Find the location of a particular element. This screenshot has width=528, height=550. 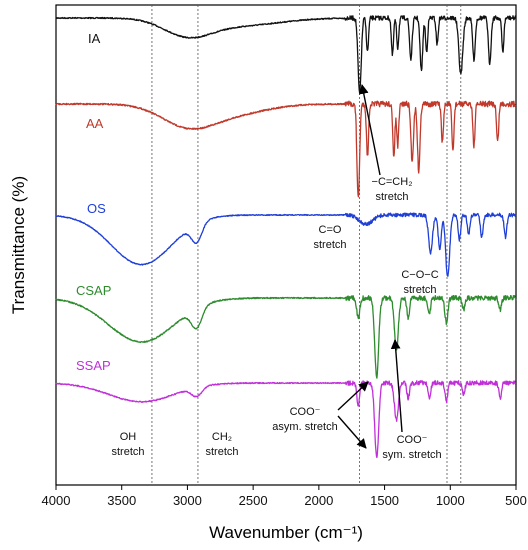

x-tick-label-500: 500 is located at coordinates (516, 500).